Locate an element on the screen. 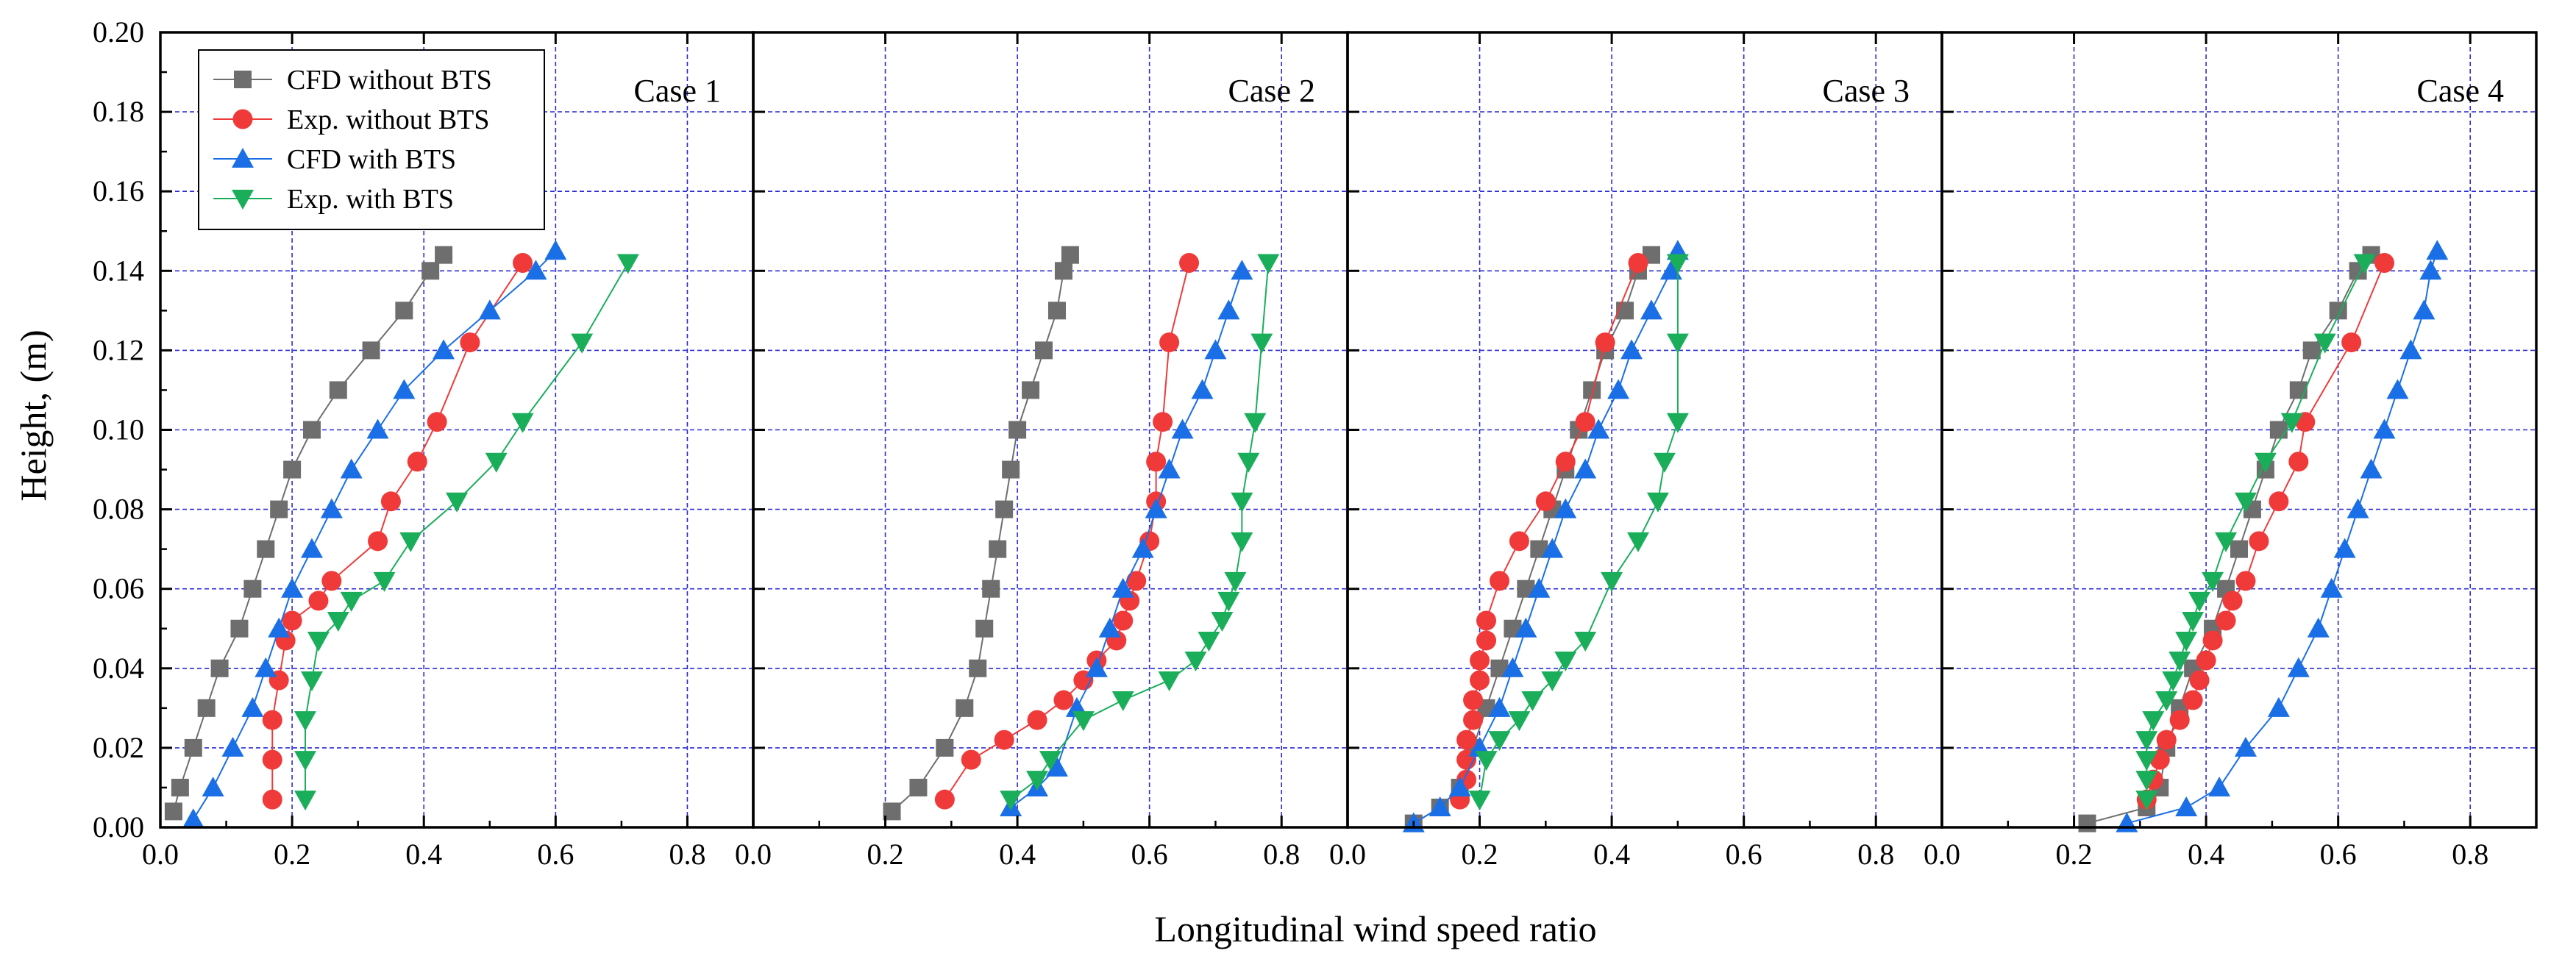 The width and height of the screenshot is (2576, 970). case-label: Case 2 is located at coordinates (1271, 91).